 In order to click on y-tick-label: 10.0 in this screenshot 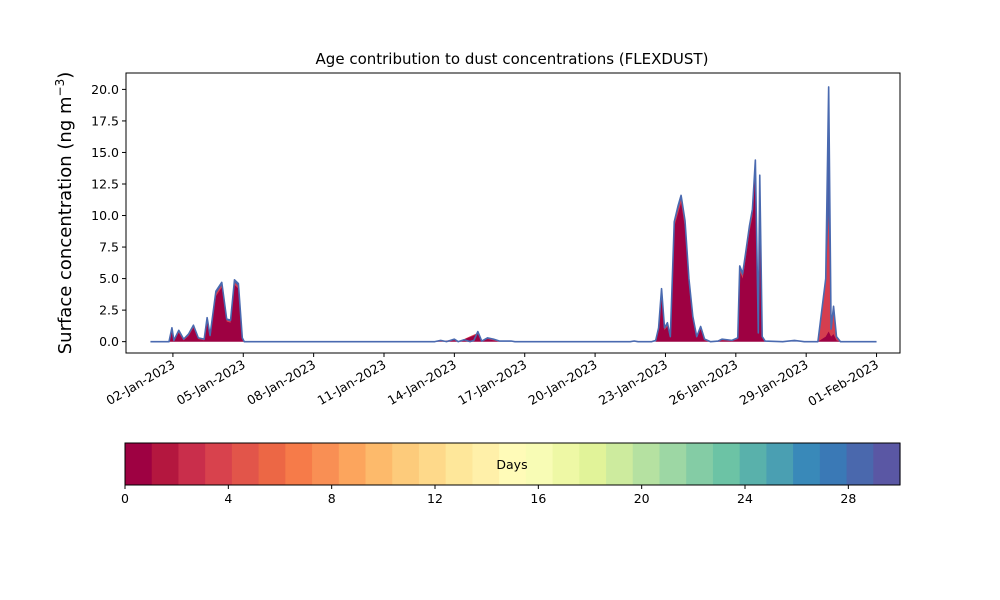, I will do `click(105, 215)`.